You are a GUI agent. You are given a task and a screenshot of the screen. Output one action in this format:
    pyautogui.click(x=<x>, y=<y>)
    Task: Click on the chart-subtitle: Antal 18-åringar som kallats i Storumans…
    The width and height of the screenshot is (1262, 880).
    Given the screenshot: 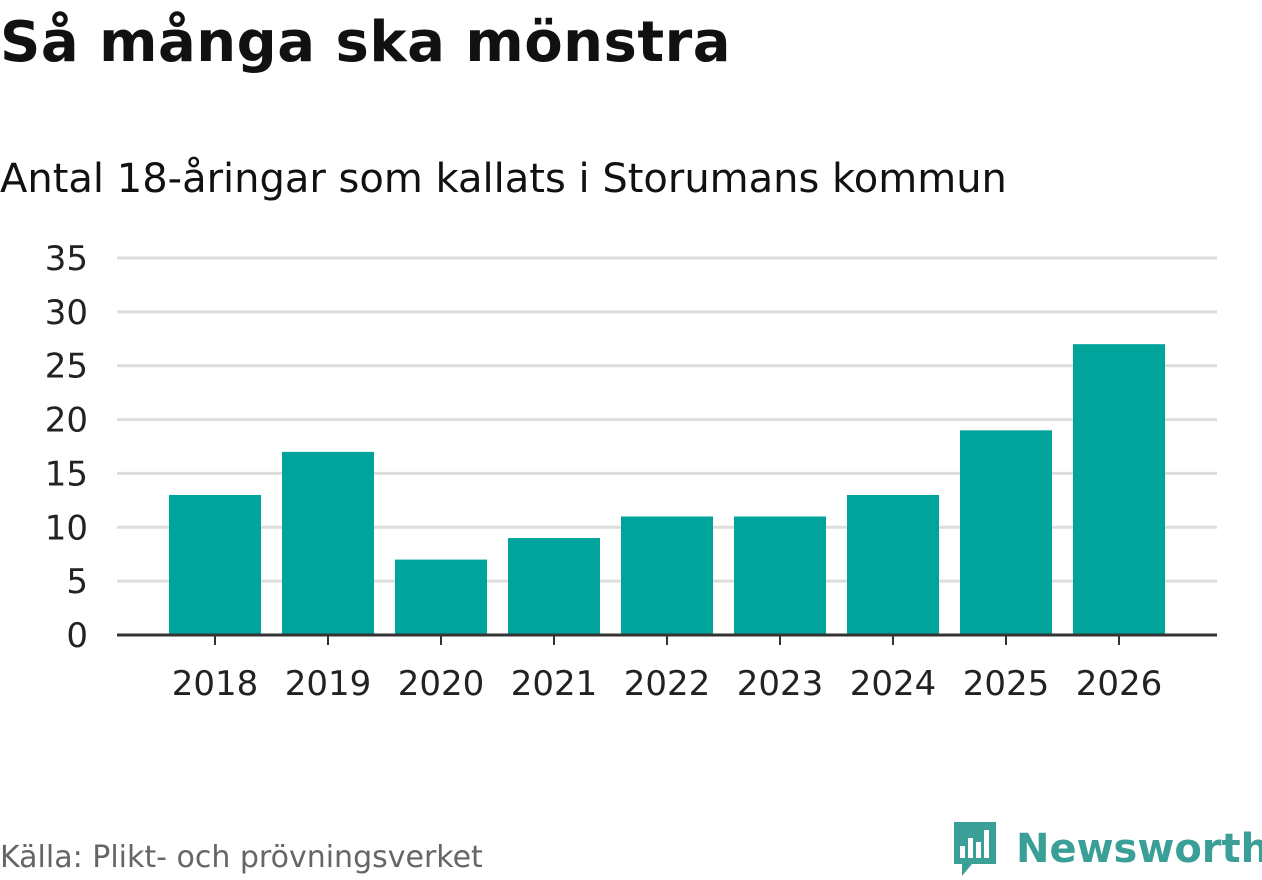 What is the action you would take?
    pyautogui.click(x=503, y=179)
    